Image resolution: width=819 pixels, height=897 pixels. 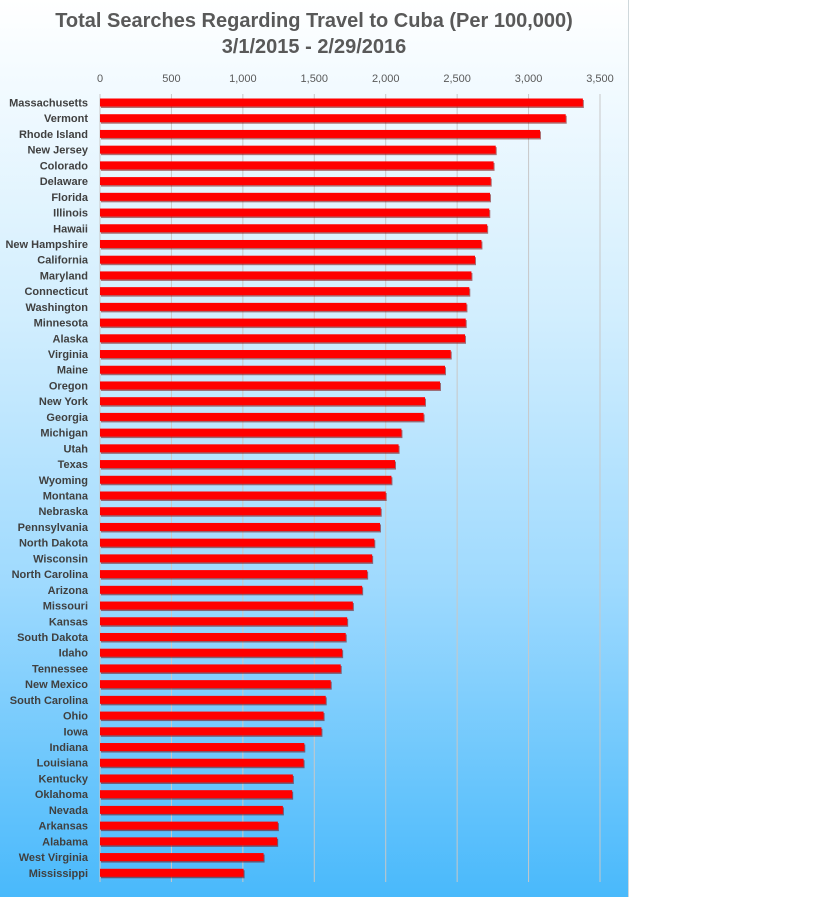 What do you see at coordinates (73, 465) in the screenshot?
I see `category-label: Texas` at bounding box center [73, 465].